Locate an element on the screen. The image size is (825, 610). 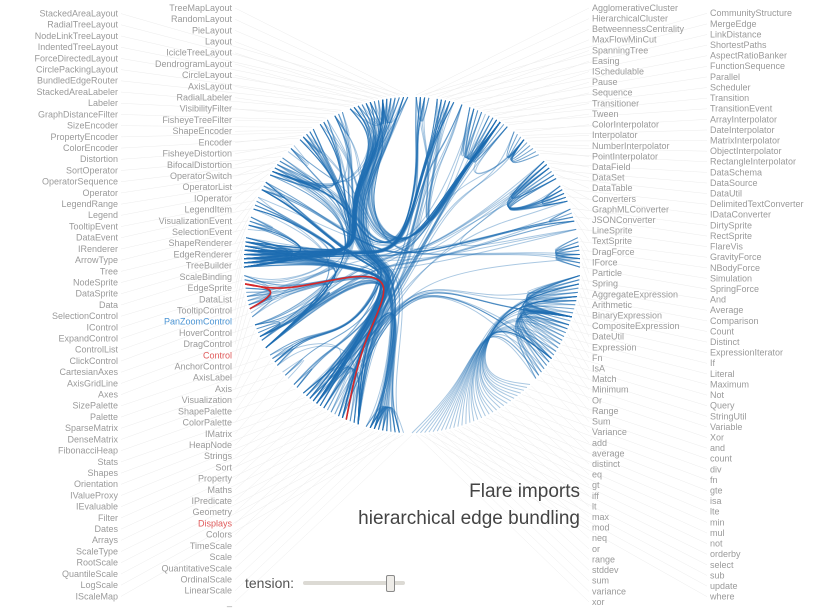
node-label-BetweennessCentrality: BetweennessCentrality is located at coordinates (638, 29).